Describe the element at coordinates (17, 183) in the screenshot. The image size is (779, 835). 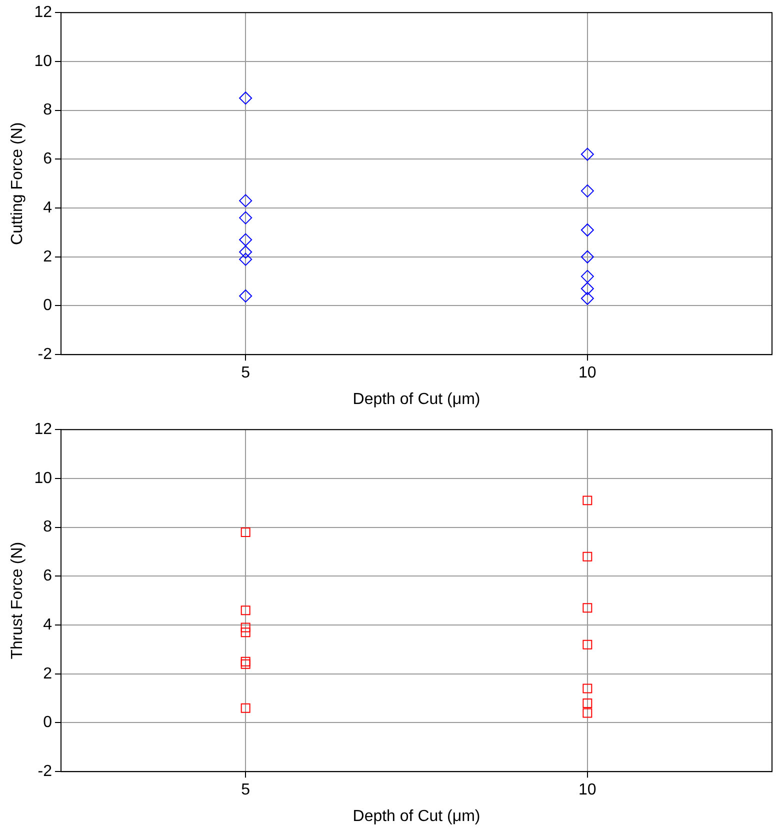
I see `y-axis-title: Cutting Force (N)` at that location.